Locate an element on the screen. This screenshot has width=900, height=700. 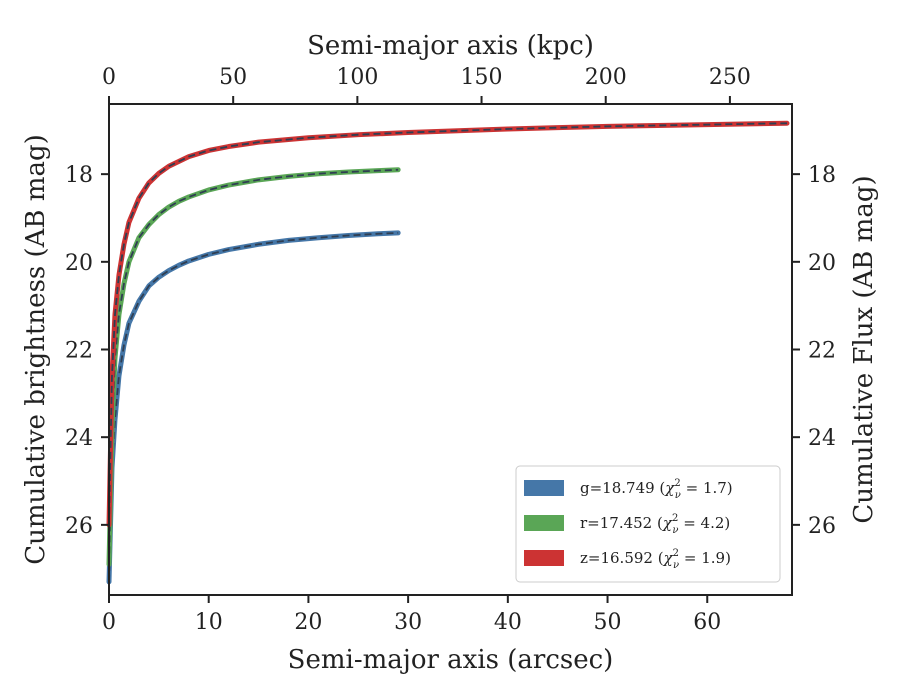
x-tick-label: 10 is located at coordinates (209, 622).